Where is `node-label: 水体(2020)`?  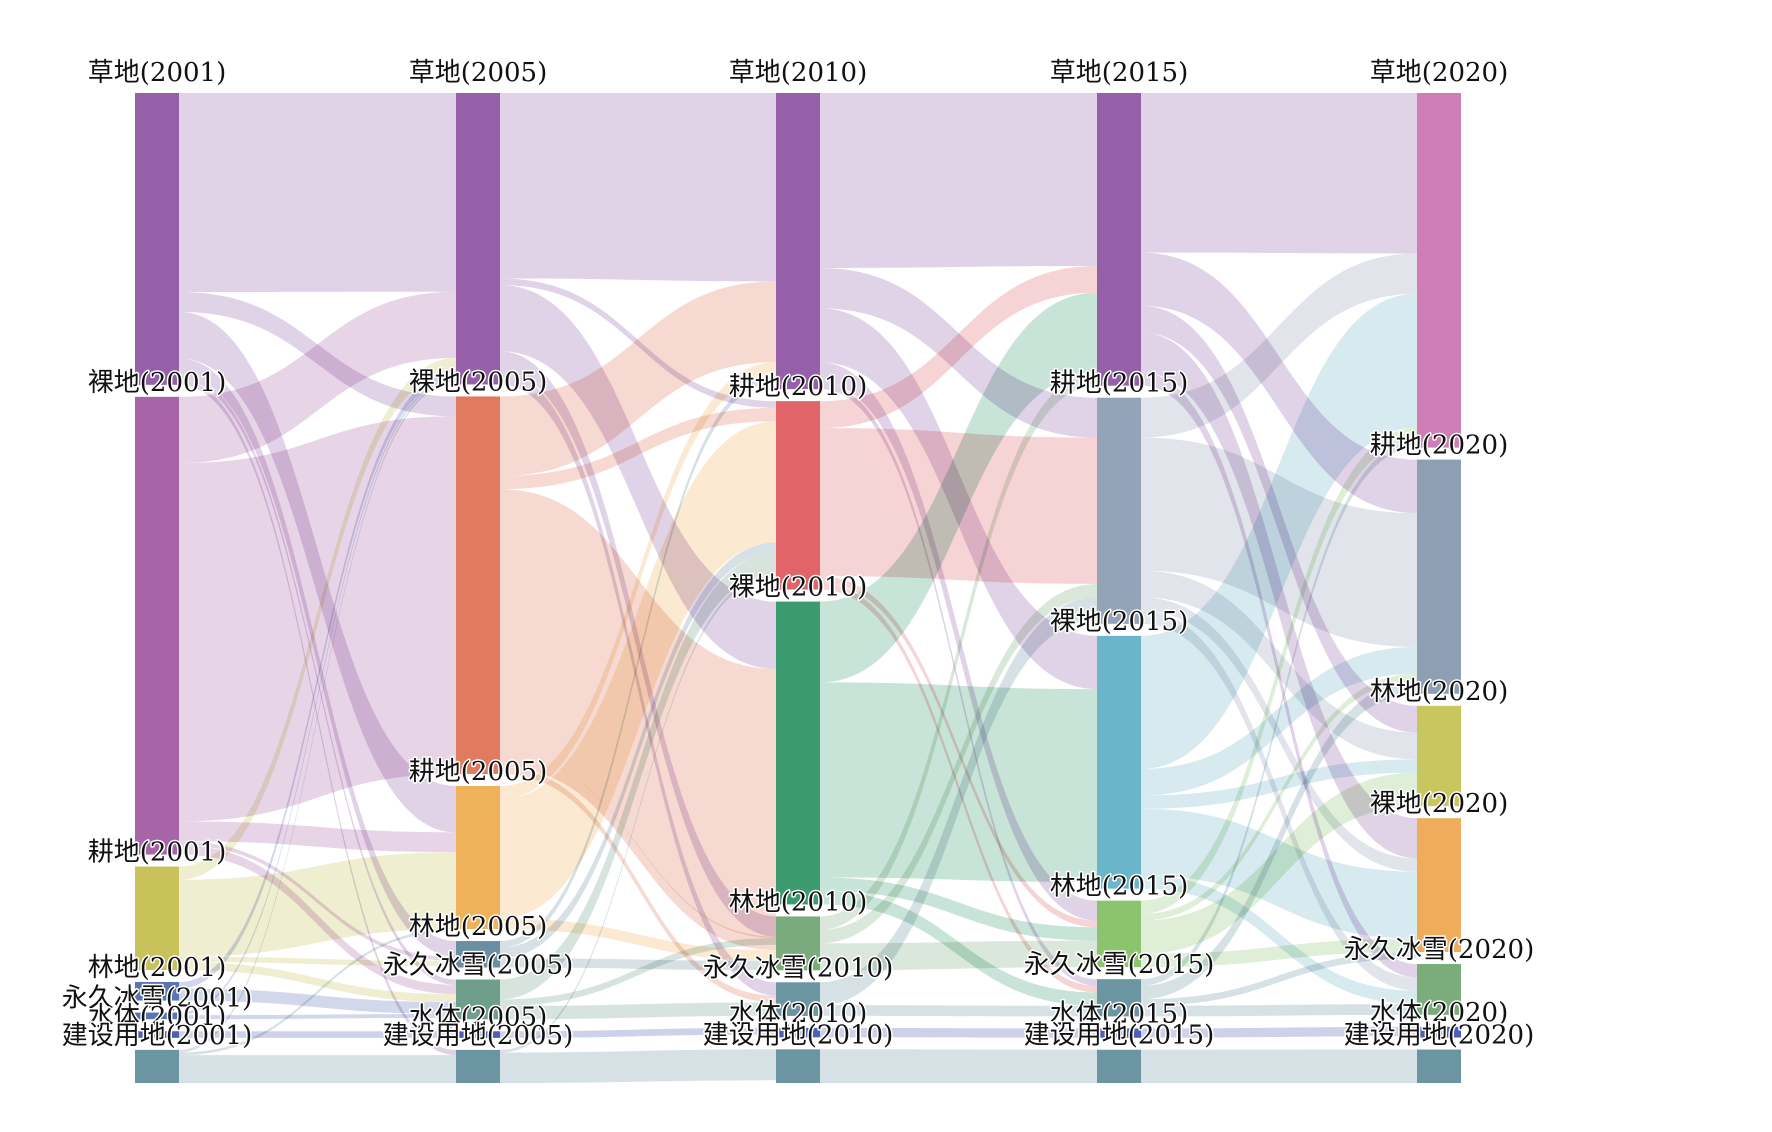 node-label: 水体(2020) is located at coordinates (1439, 1013).